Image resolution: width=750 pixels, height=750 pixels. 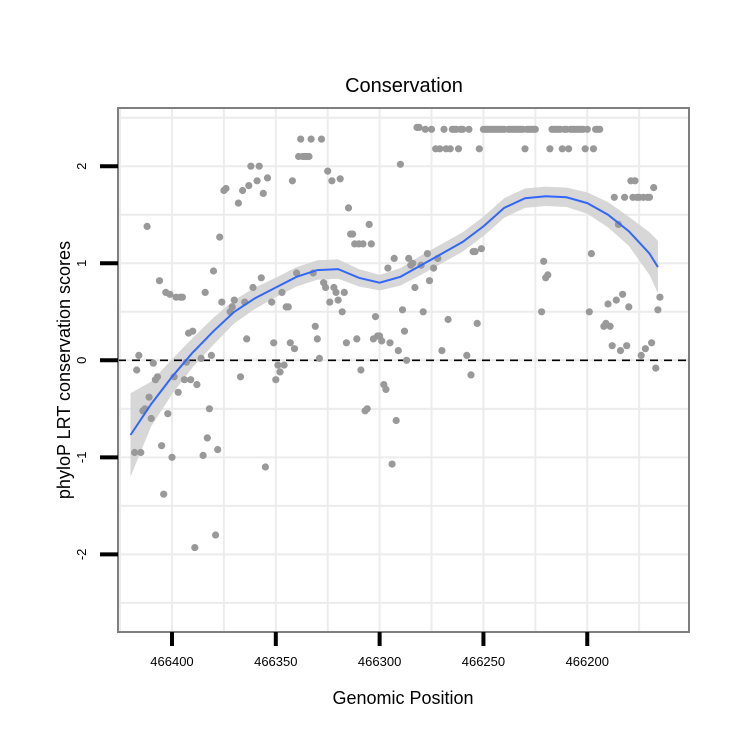 I want to click on y-axis: -2 -1 0 1 2, so click(x=96, y=361).